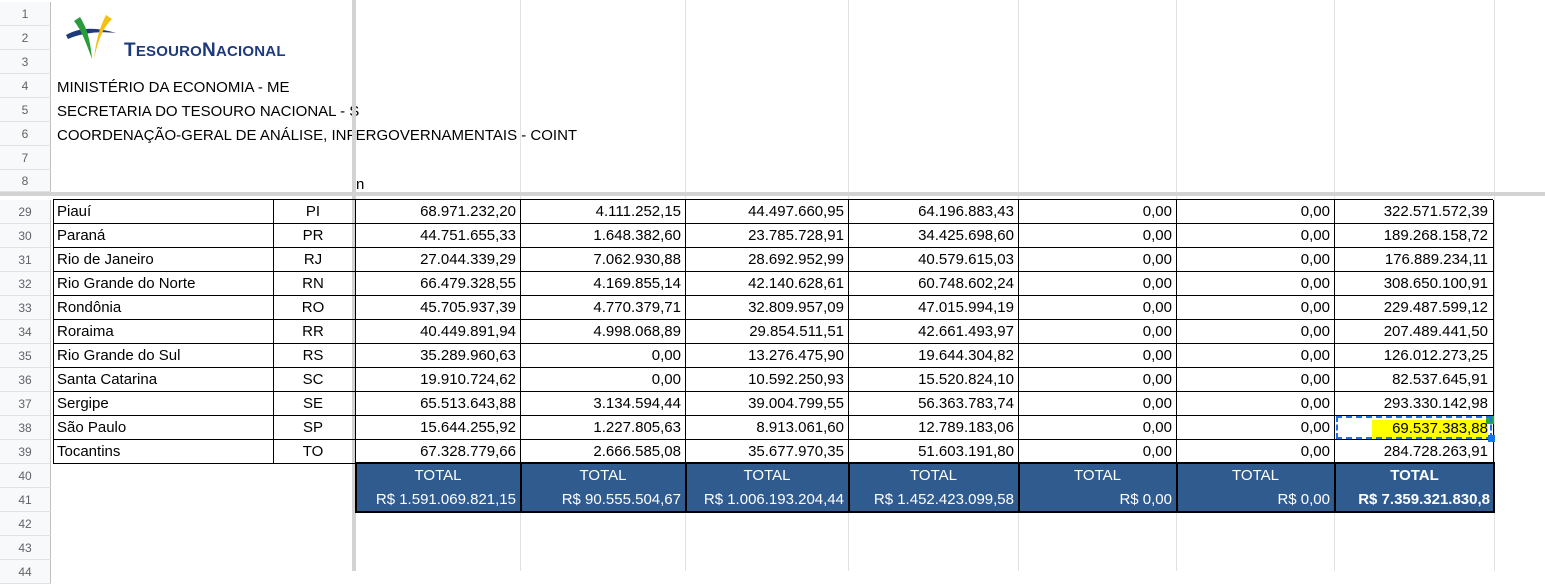 The height and width of the screenshot is (584, 1545). I want to click on cell-state: Rio Grande do Sul, so click(119, 355).